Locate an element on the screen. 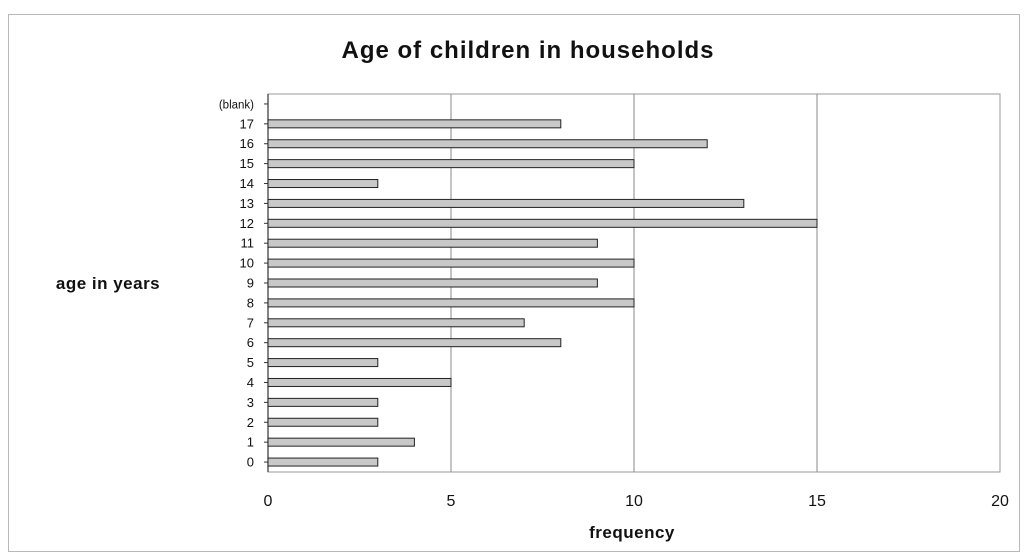 Image resolution: width=1025 pixels, height=557 pixels. y-tick-label-13: 13 is located at coordinates (247, 203).